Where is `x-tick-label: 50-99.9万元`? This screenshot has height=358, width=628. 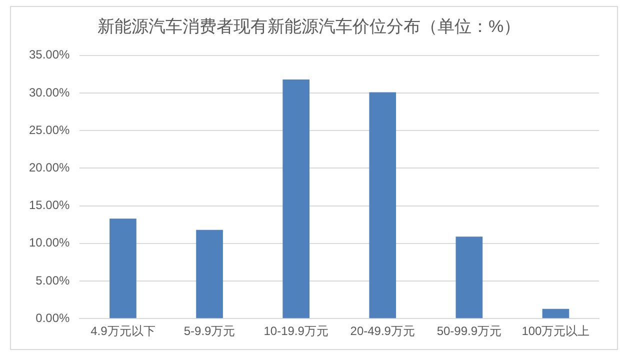 x-tick-label: 50-99.9万元 is located at coordinates (469, 331).